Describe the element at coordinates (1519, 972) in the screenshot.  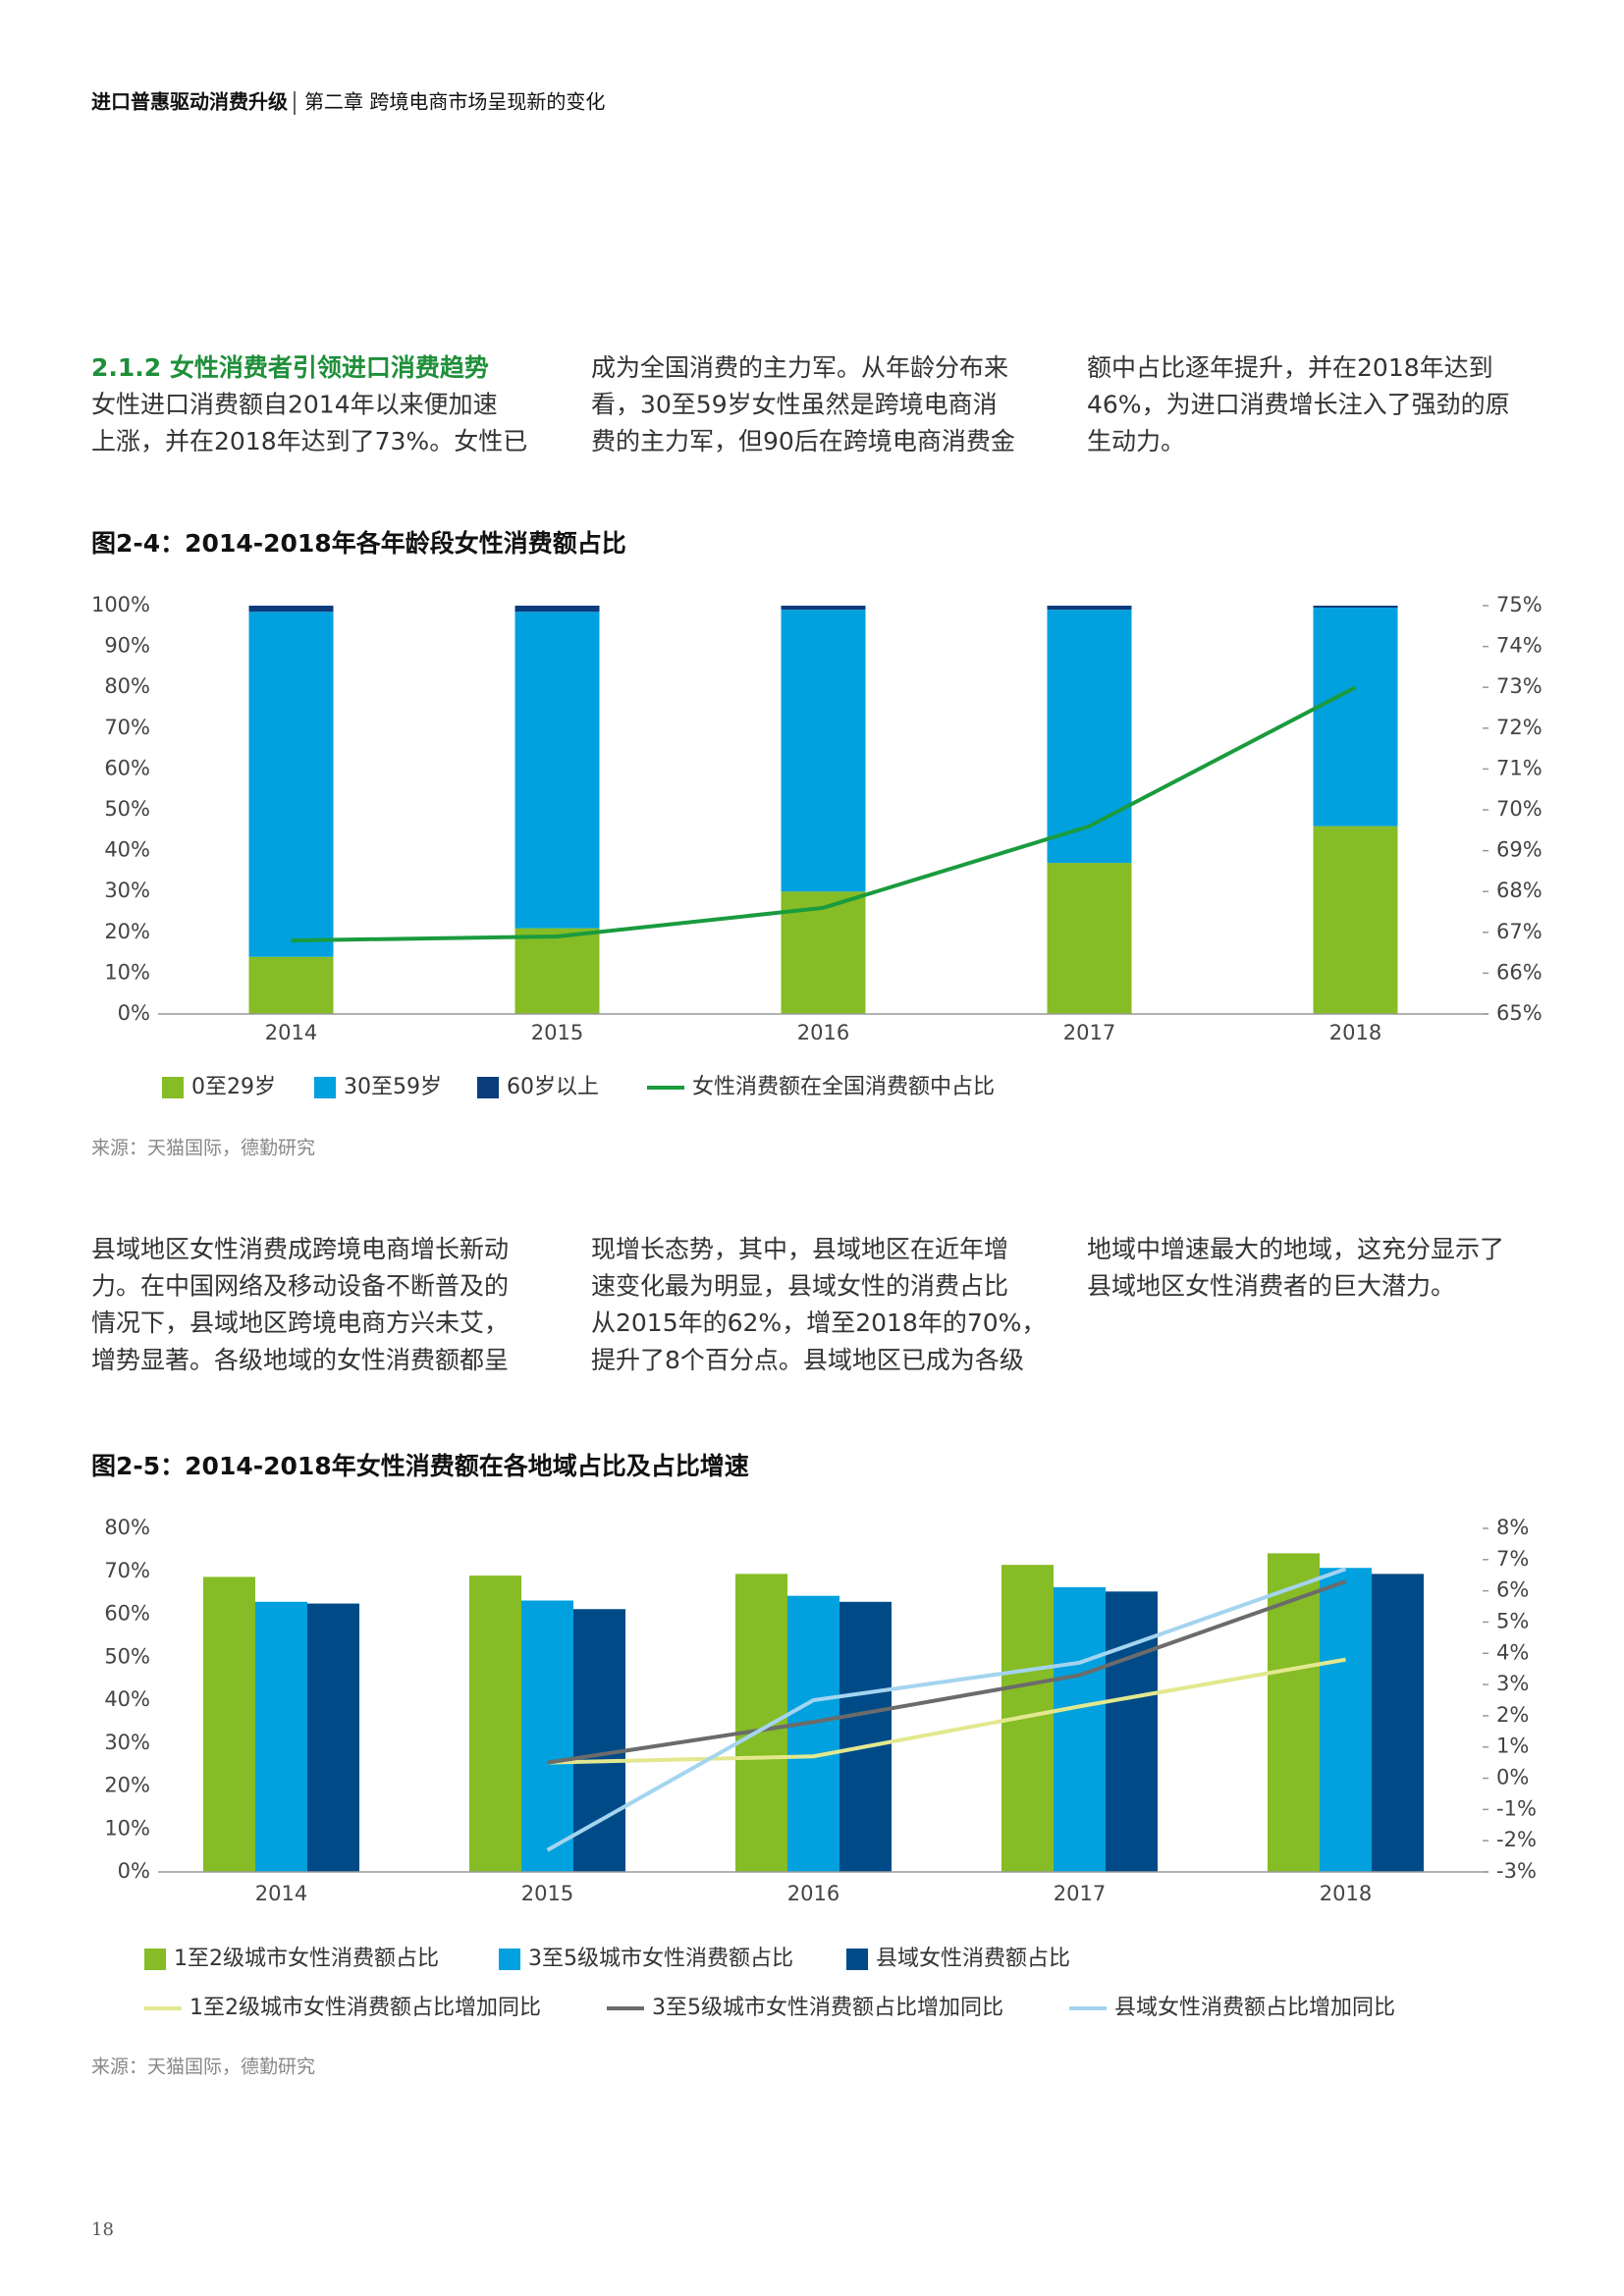
I see `y2-tick-label: 66%` at that location.